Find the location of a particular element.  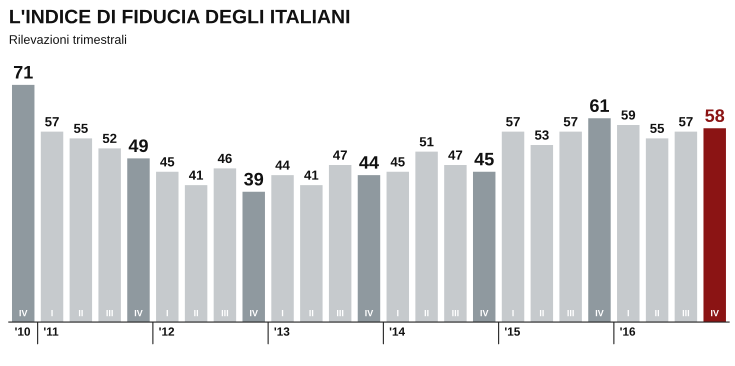

text: '16 is located at coordinates (628, 331).